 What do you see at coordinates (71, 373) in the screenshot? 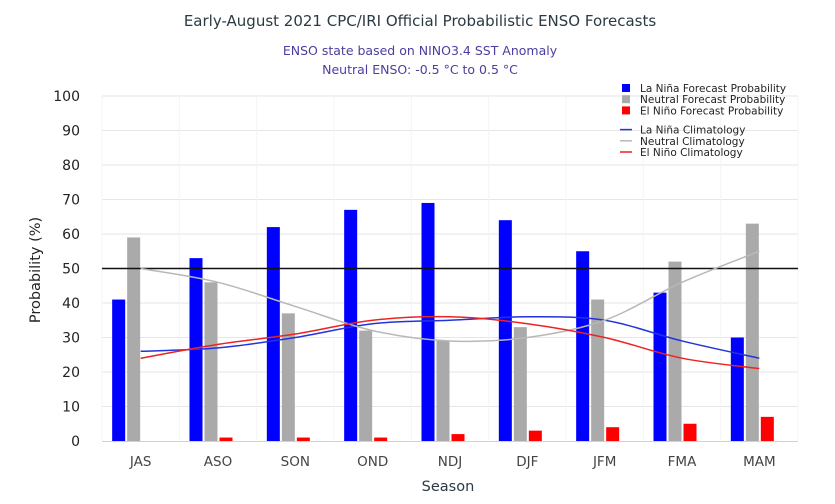
I see `y-tick-label: 20` at bounding box center [71, 373].